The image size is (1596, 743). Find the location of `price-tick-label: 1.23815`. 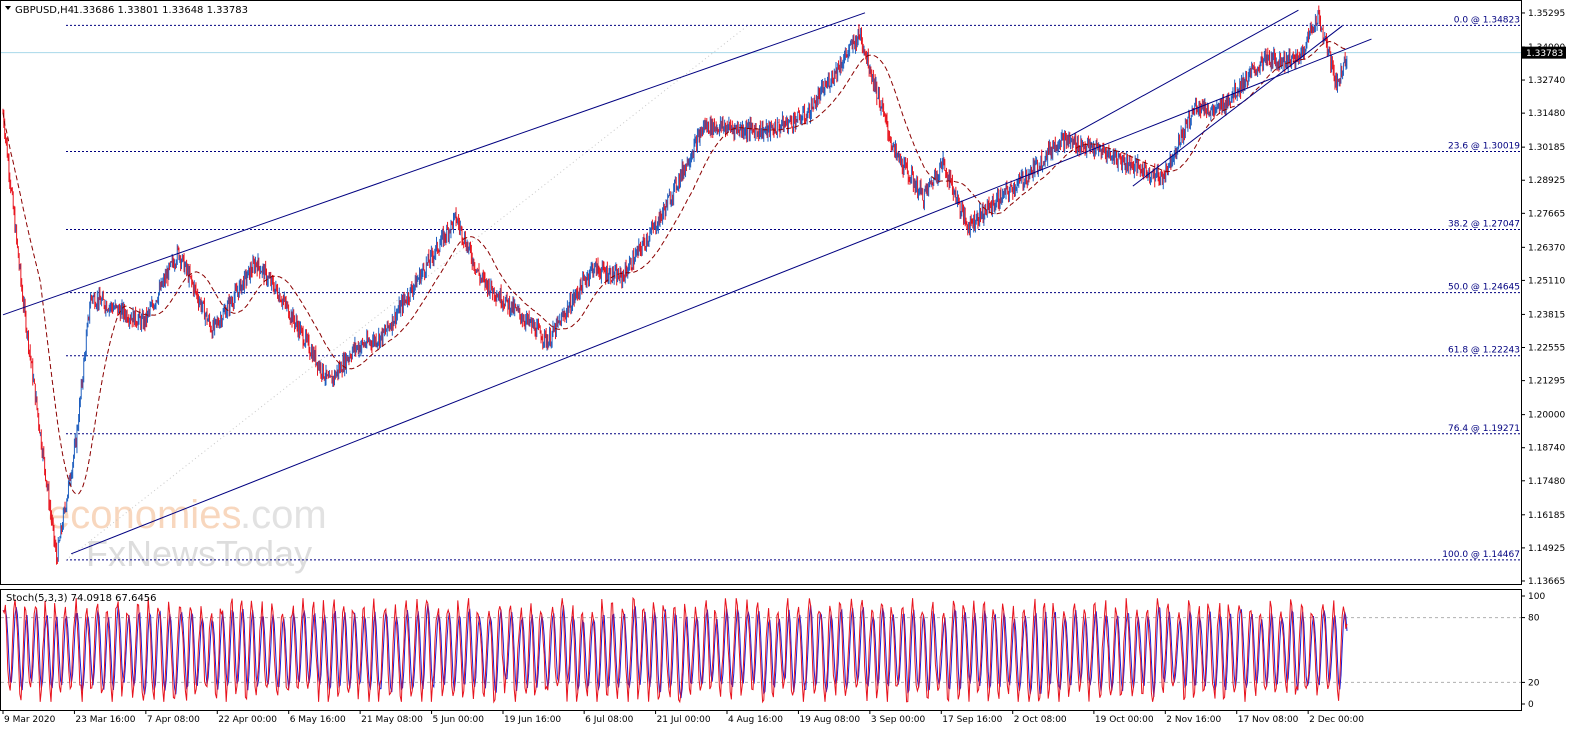

price-tick-label: 1.23815 is located at coordinates (1546, 315).